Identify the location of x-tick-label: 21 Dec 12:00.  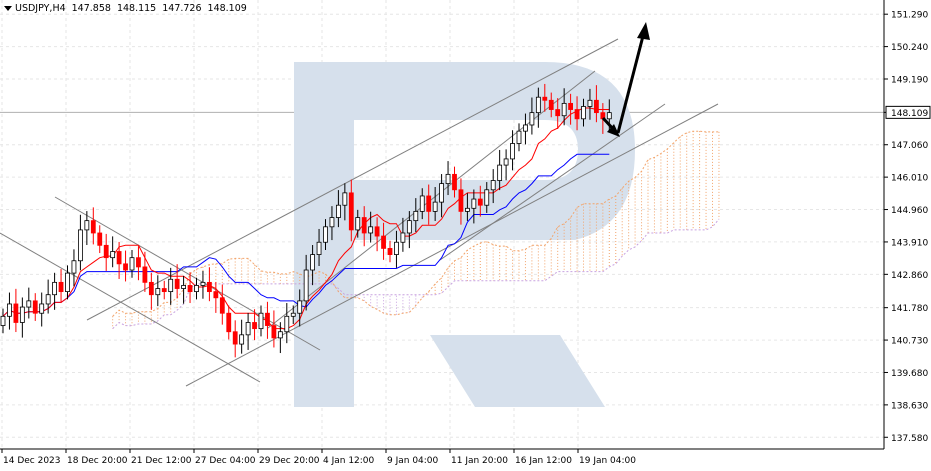
(161, 461).